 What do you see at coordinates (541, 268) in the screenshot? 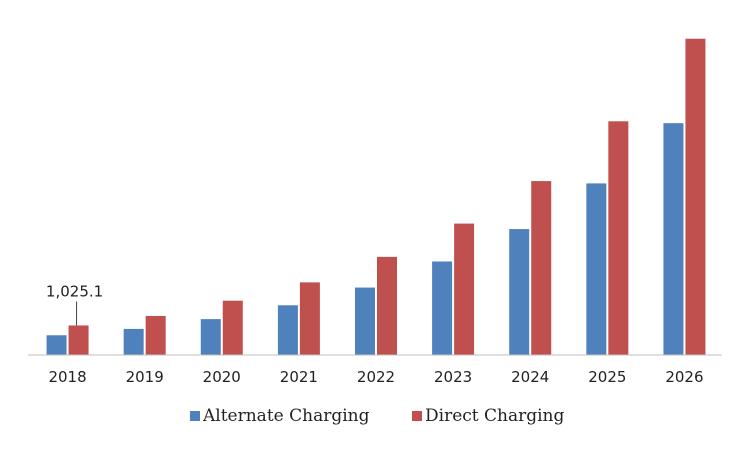
I see `bar-direct-charging-2024` at bounding box center [541, 268].